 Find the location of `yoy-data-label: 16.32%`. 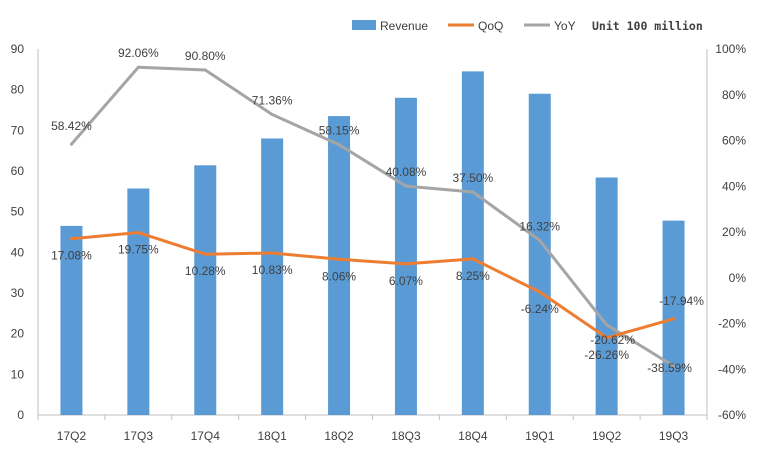

yoy-data-label: 16.32% is located at coordinates (539, 226).